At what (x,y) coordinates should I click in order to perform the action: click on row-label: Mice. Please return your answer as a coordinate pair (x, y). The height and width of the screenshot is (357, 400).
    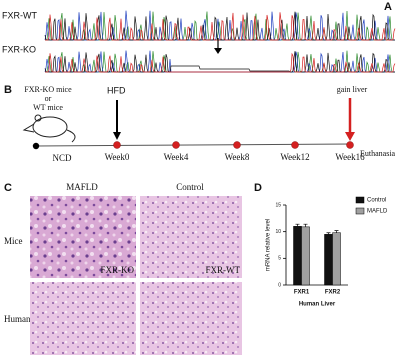
    Looking at the image, I should click on (13, 241).